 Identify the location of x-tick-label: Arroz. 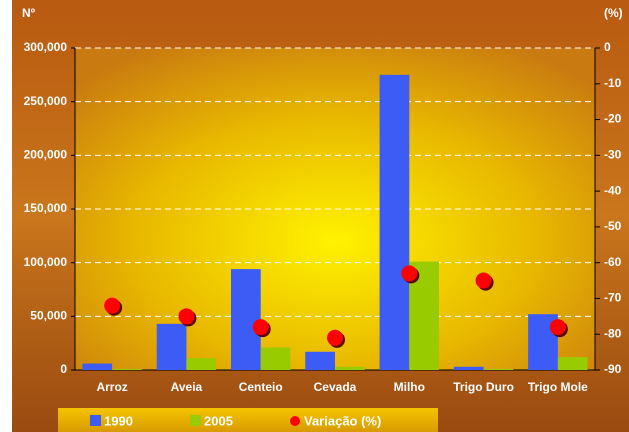
(111, 387).